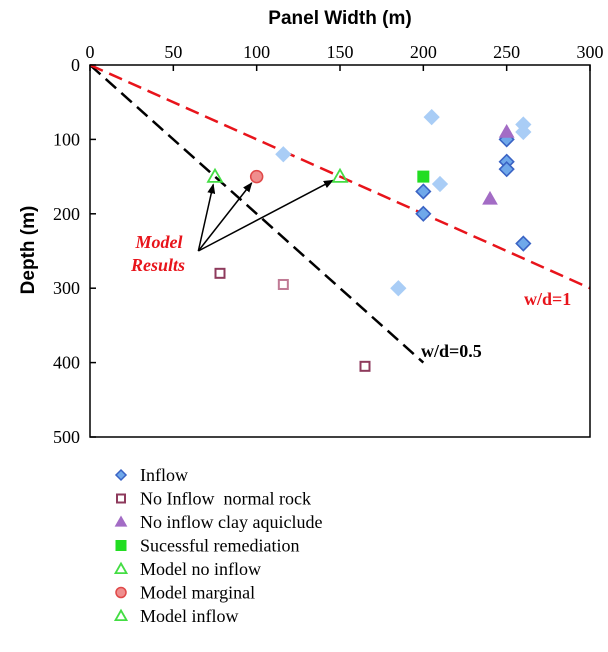 This screenshot has height=652, width=608. What do you see at coordinates (423, 176) in the screenshot?
I see `point-sucessful-remediation` at bounding box center [423, 176].